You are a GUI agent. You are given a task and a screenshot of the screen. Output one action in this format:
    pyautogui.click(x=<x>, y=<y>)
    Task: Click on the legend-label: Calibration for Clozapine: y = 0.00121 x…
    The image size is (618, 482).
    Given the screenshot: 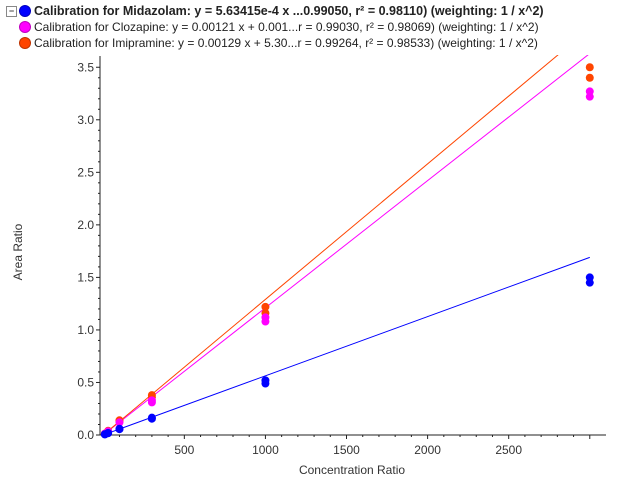 What is the action you would take?
    pyautogui.click(x=286, y=27)
    